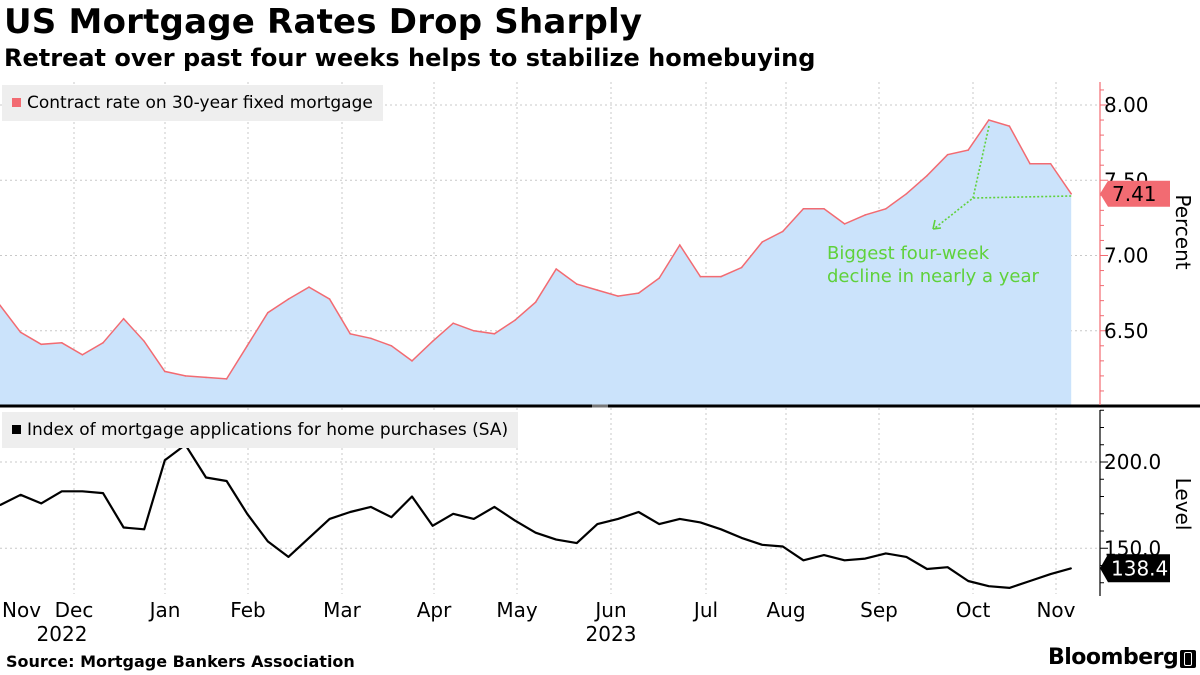  I want to click on annotation-arrow-line, so click(981, 162).